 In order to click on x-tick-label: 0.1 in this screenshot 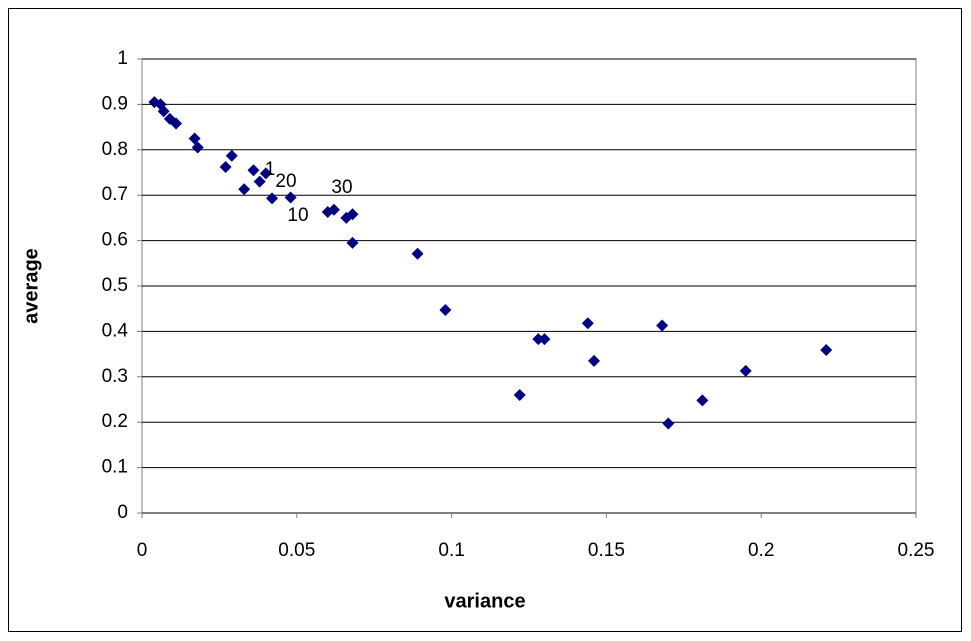, I will do `click(451, 550)`.